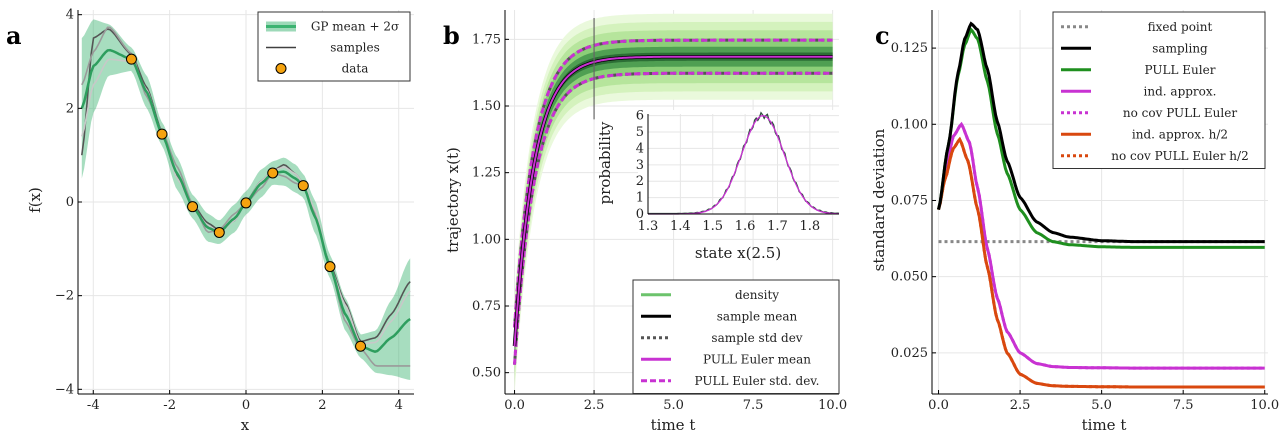  Describe the element at coordinates (354, 48) in the screenshot. I see `a-legend-label: samples` at that location.